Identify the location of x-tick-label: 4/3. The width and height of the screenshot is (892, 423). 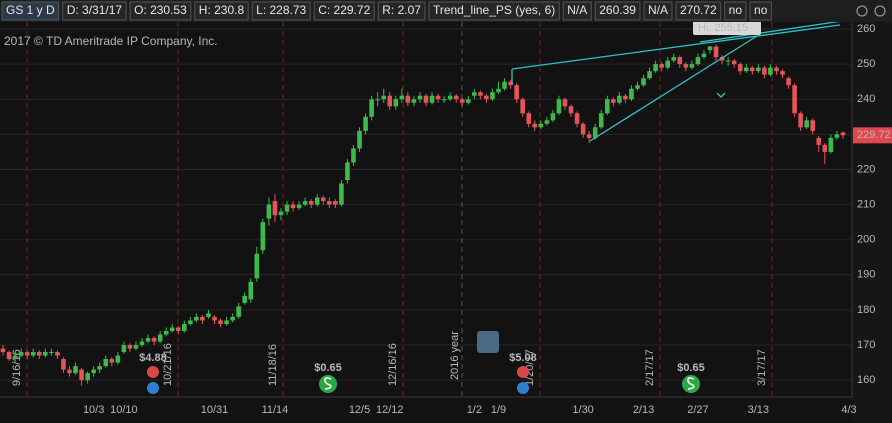
(848, 410).